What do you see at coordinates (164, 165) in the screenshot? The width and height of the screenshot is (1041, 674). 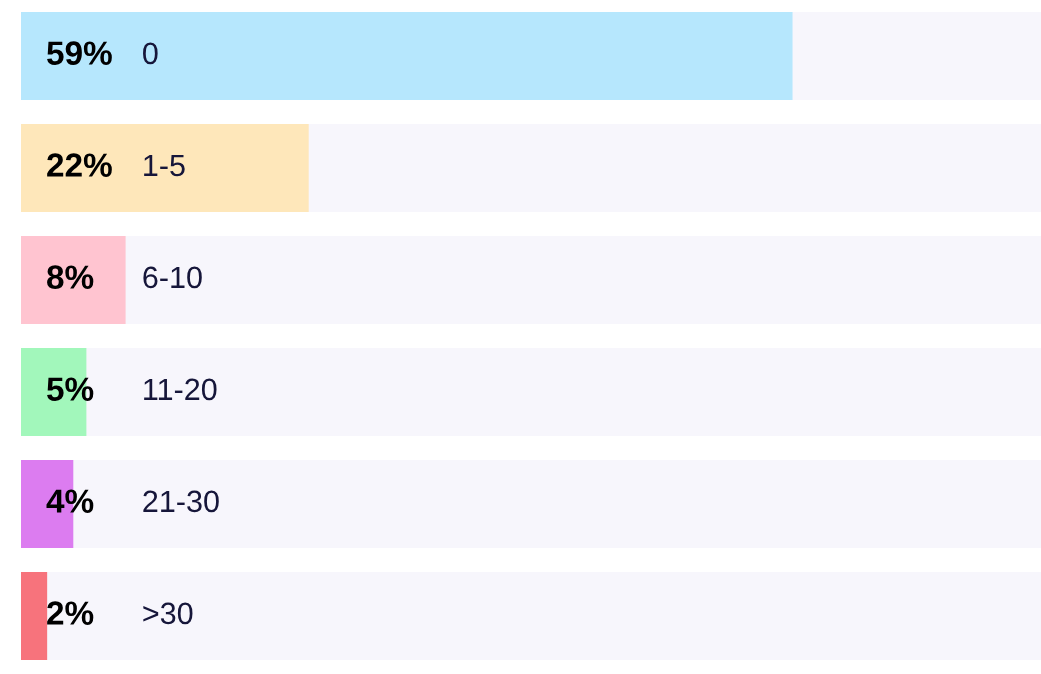 I see `y-tick-label: 1-5` at bounding box center [164, 165].